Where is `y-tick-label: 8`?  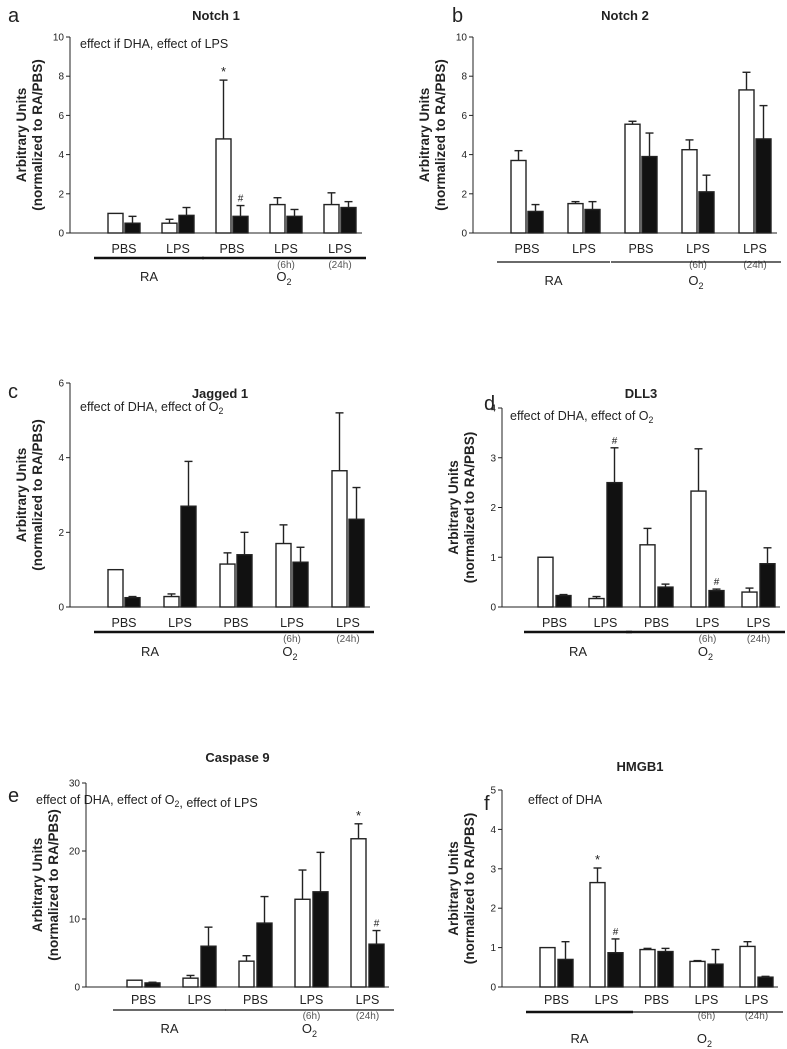 y-tick-label: 8 is located at coordinates (61, 77).